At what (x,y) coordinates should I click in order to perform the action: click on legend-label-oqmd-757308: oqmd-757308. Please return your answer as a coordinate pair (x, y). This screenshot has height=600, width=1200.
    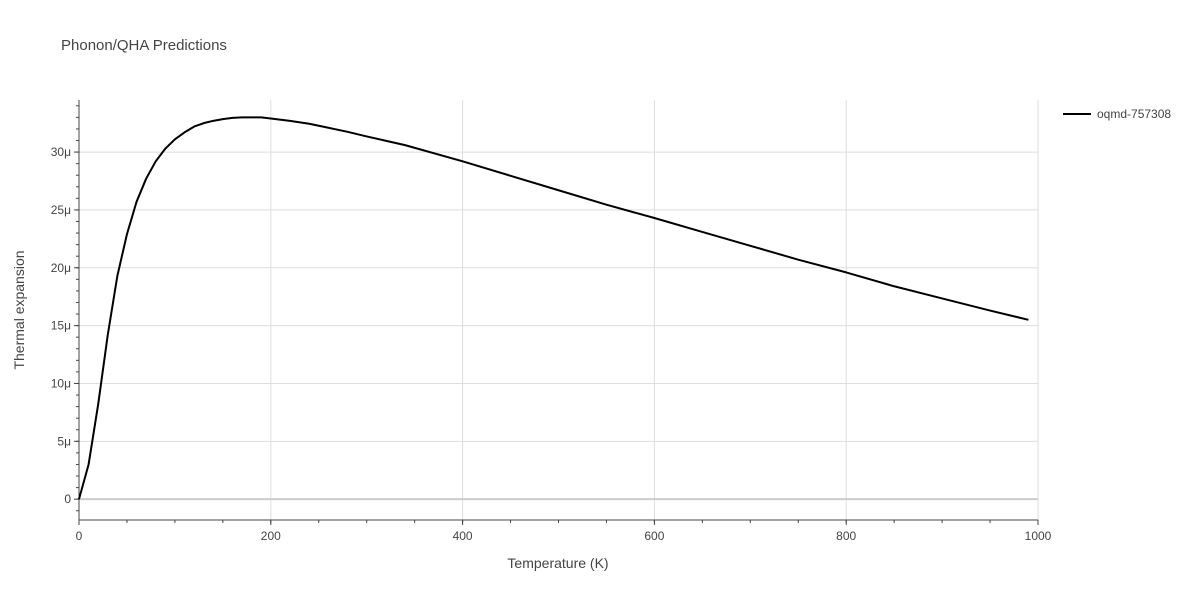
    Looking at the image, I should click on (1134, 114).